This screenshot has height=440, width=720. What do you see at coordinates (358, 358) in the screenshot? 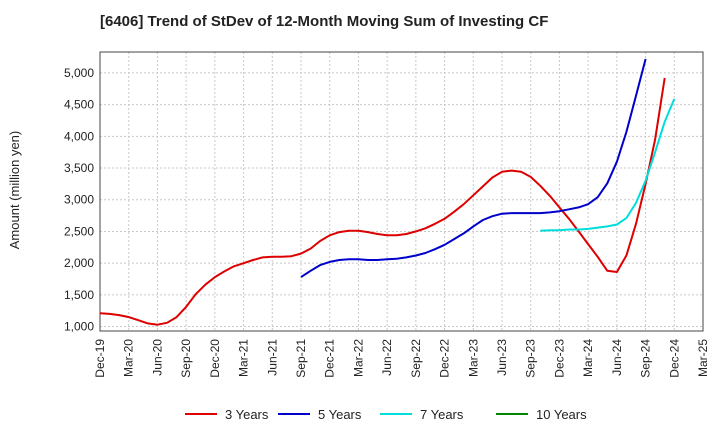
I see `x-tick-label: Mar-22` at bounding box center [358, 358].